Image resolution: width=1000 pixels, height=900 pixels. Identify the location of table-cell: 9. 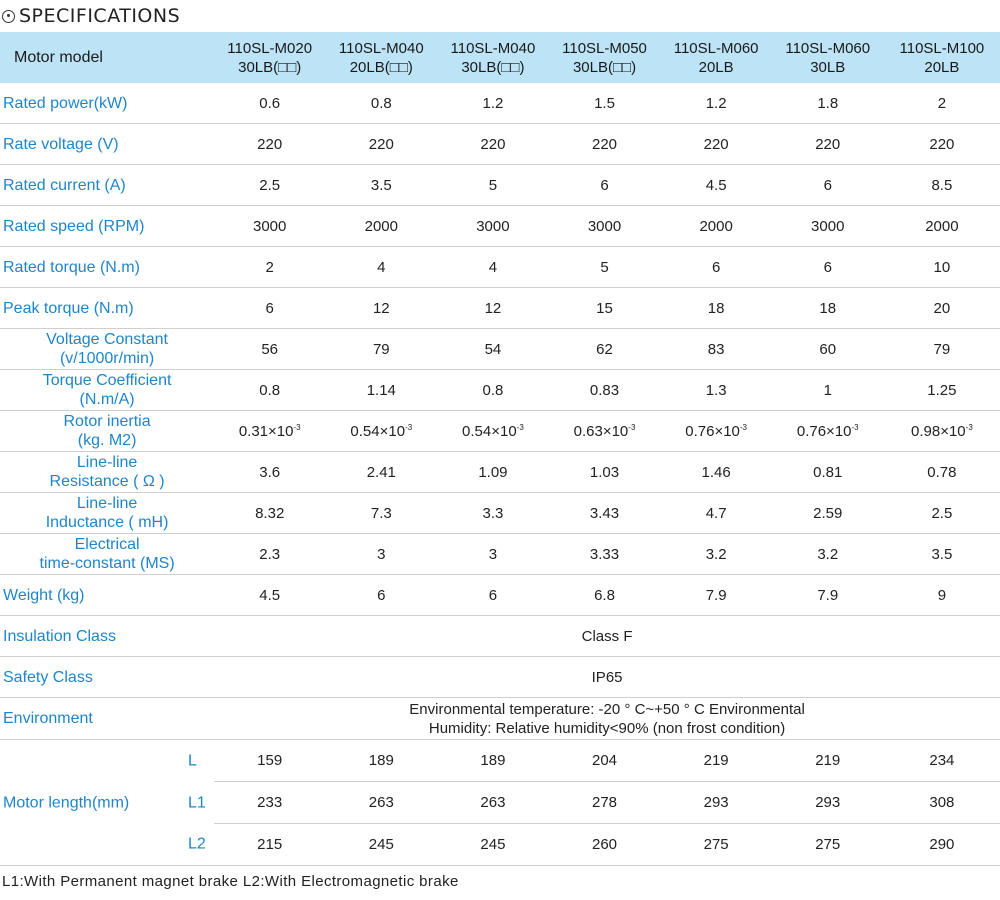
(941, 595).